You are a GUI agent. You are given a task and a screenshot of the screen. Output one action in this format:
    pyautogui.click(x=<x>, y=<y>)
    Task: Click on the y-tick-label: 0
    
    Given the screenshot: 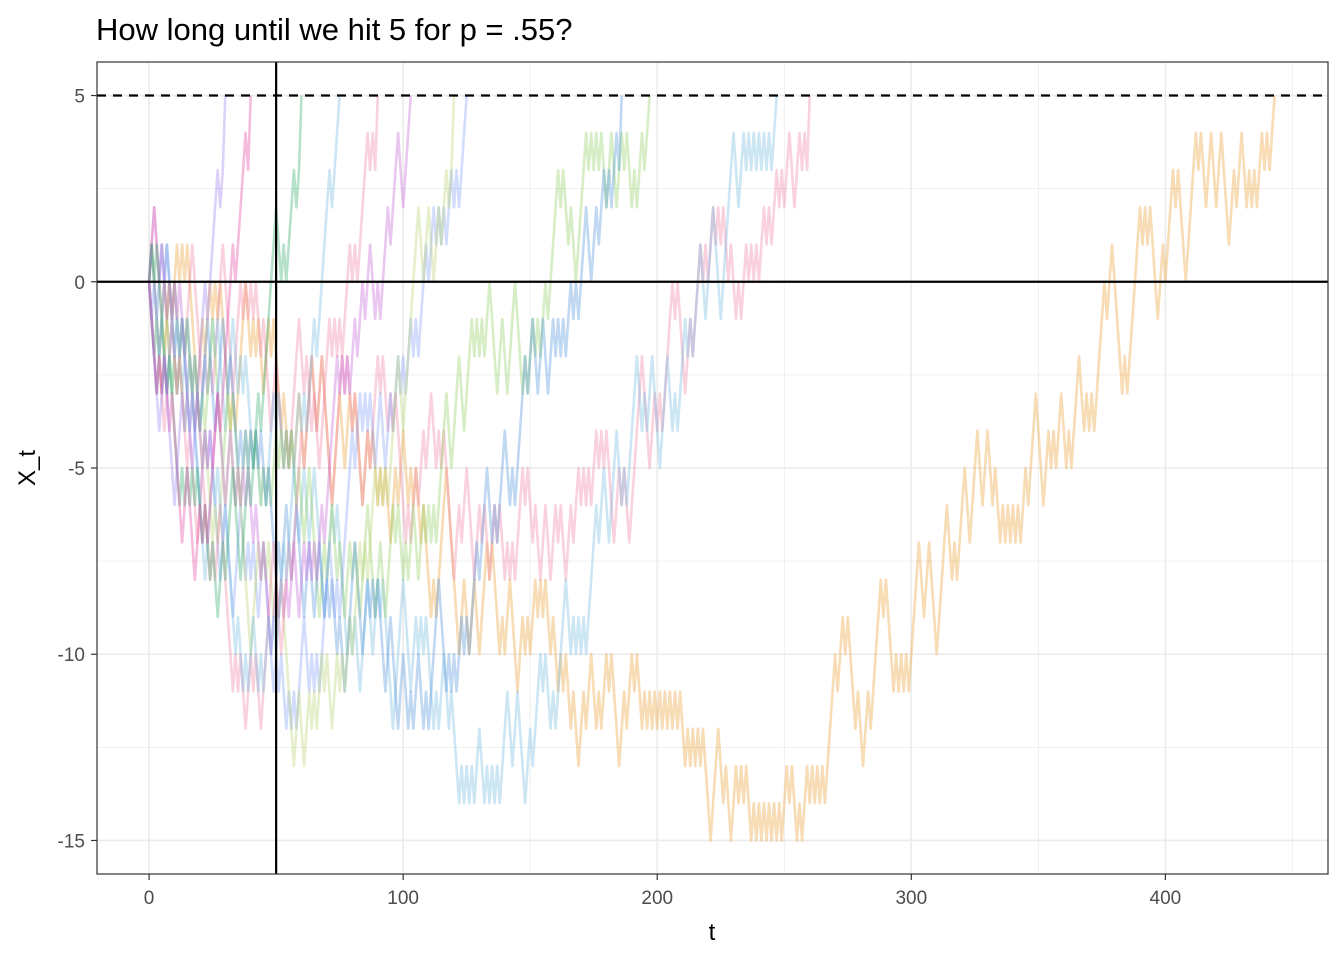 What is the action you would take?
    pyautogui.click(x=79, y=283)
    